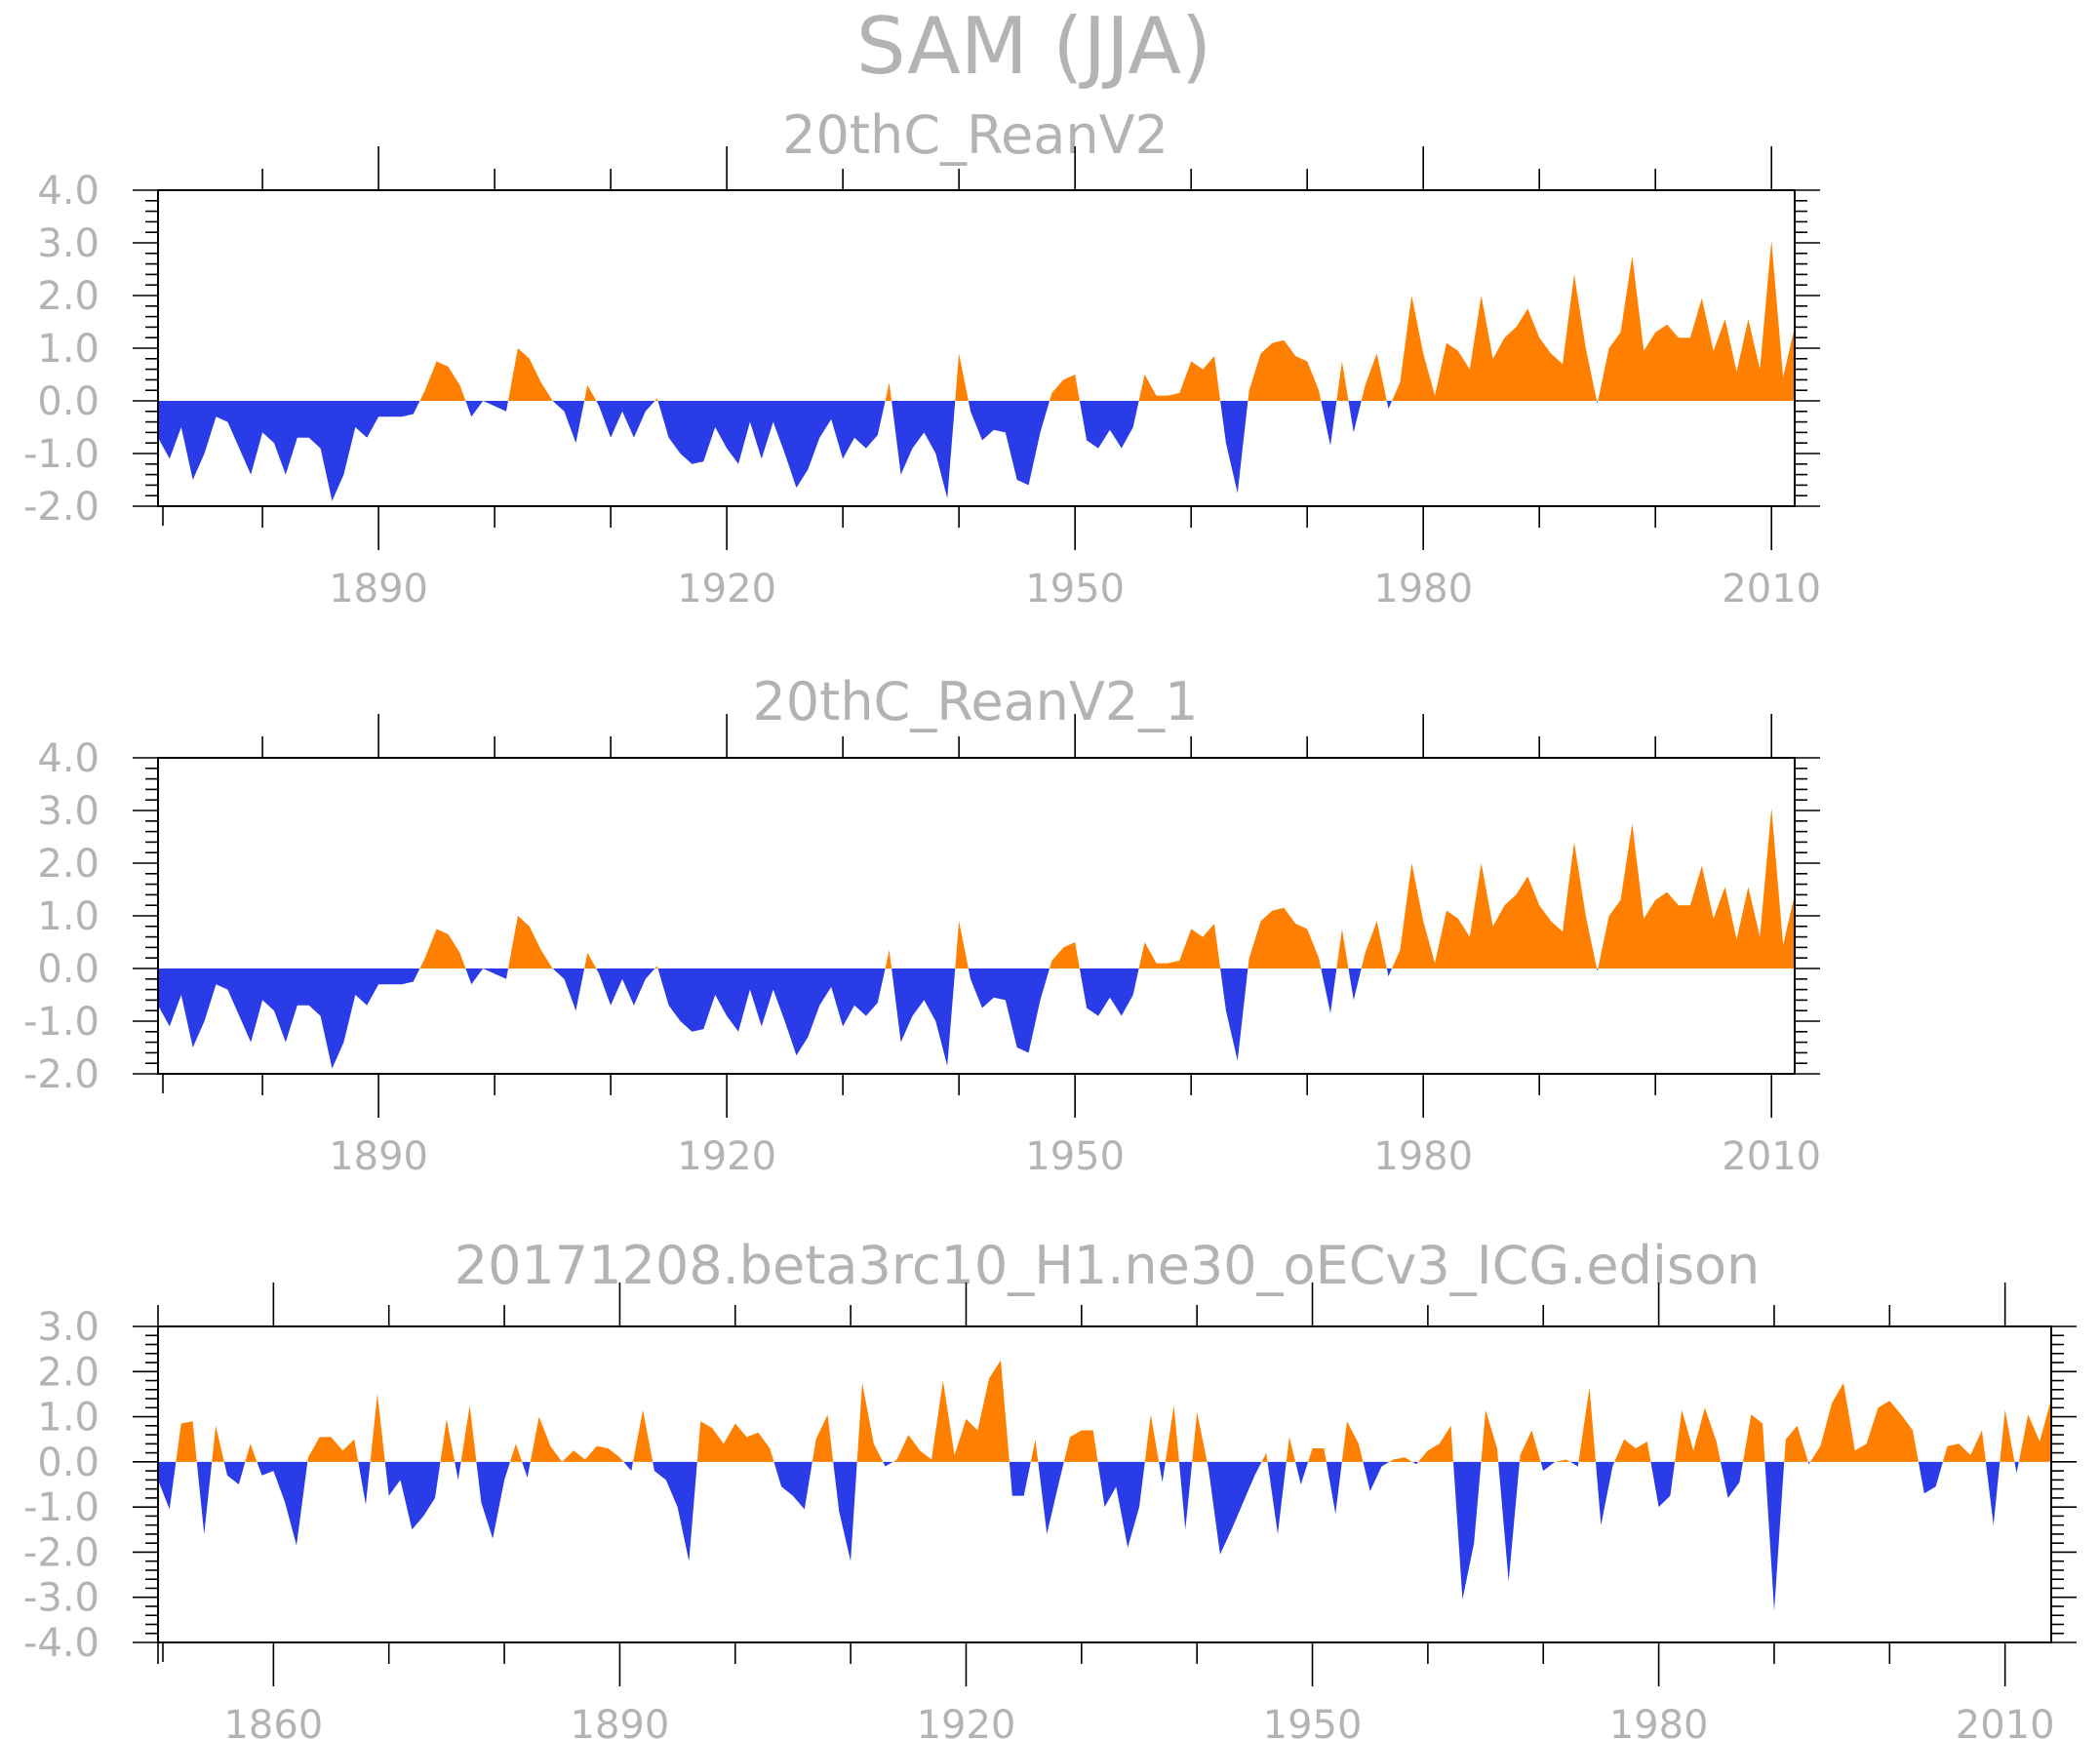  What do you see at coordinates (977, 320) in the screenshot?
I see `panel-1-positive-area` at bounding box center [977, 320].